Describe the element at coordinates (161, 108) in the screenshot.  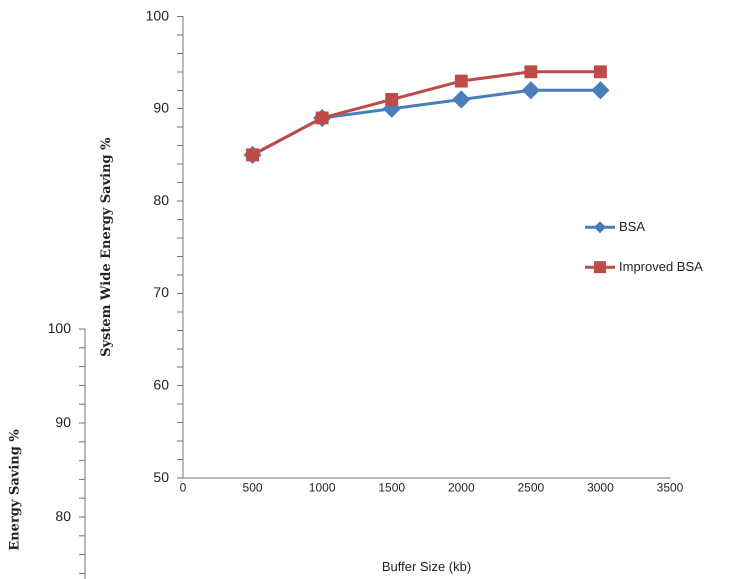
I see `y-tick-label: 90` at that location.